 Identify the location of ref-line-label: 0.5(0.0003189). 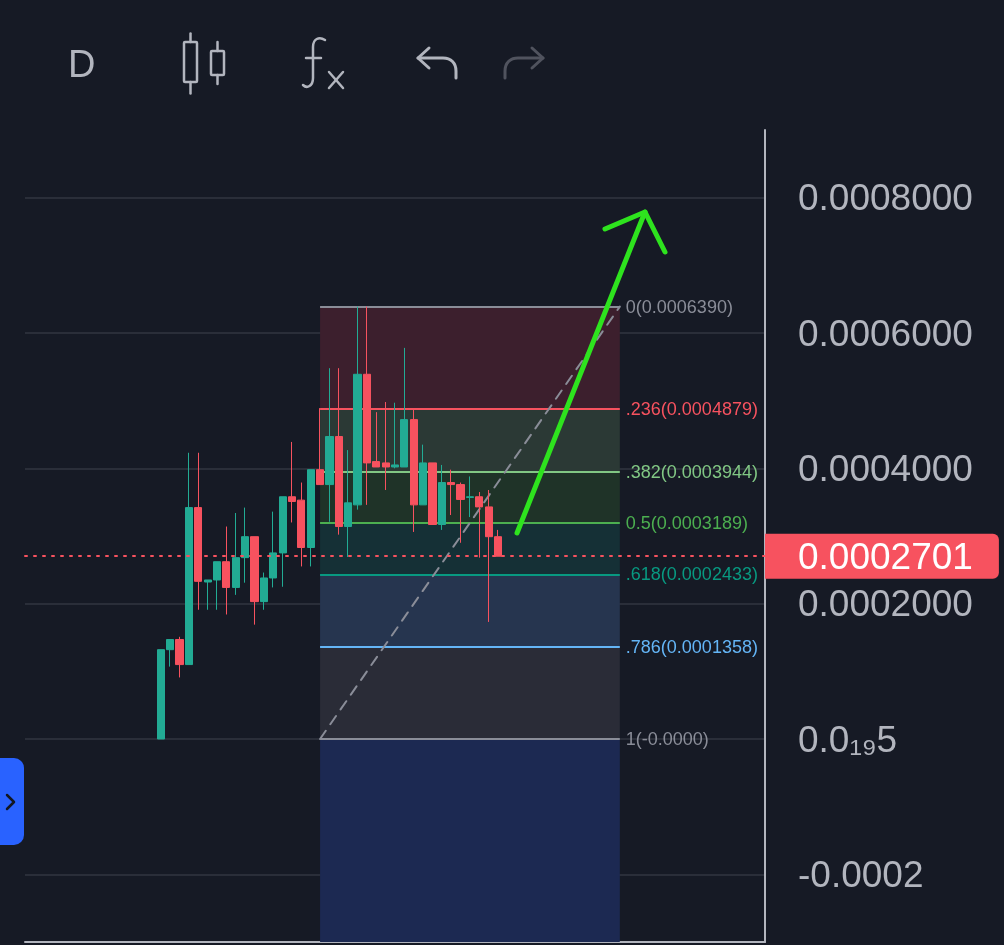
(686, 523).